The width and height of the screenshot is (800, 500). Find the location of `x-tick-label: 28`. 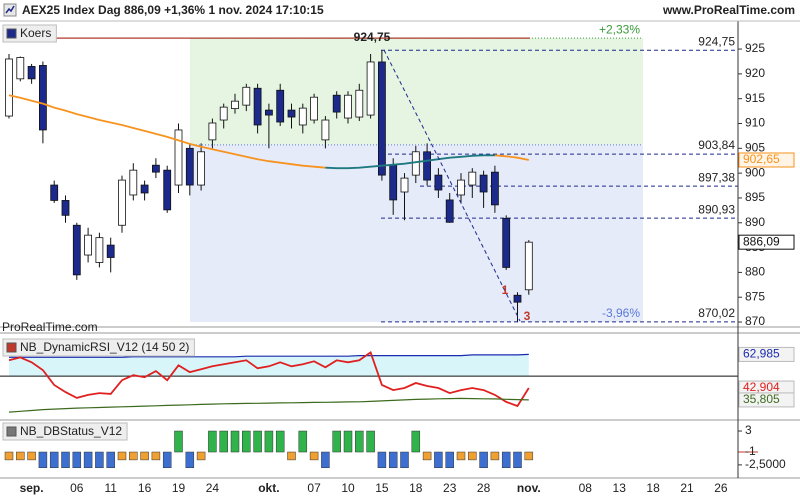

x-tick-label: 28 is located at coordinates (484, 488).